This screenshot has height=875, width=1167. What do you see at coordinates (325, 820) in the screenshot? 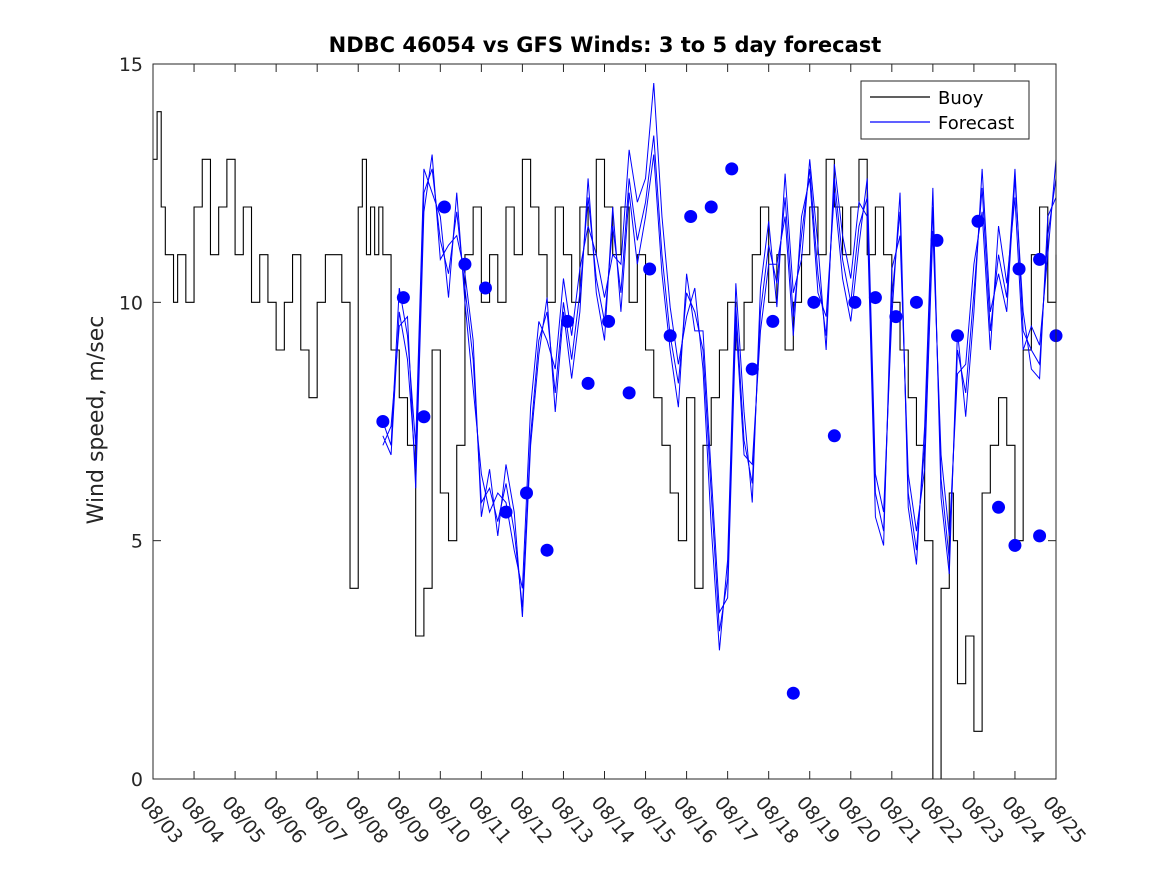
I see `x-tick-label: 08/07` at bounding box center [325, 820].